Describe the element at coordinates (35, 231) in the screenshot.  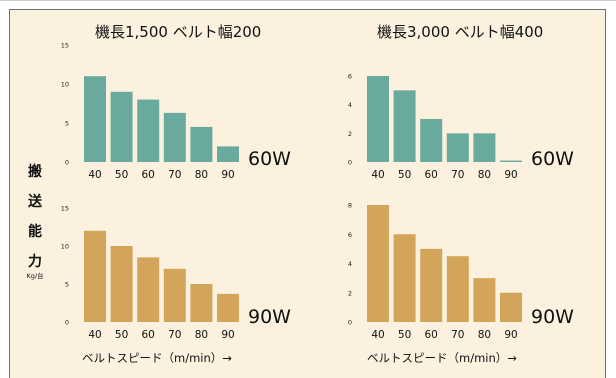
I see `y-axis-label-char: 能` at that location.